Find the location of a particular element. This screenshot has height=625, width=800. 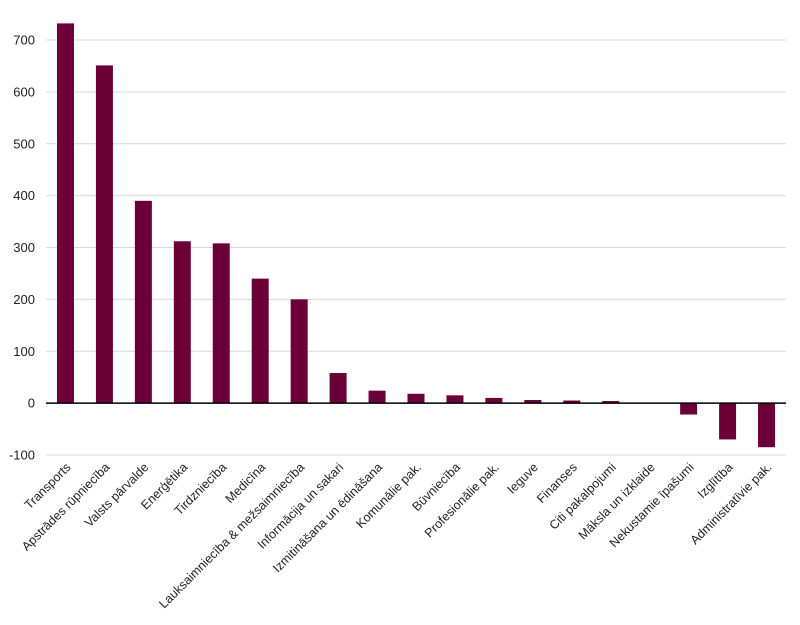

y-tick-label: 200 is located at coordinates (24, 299).